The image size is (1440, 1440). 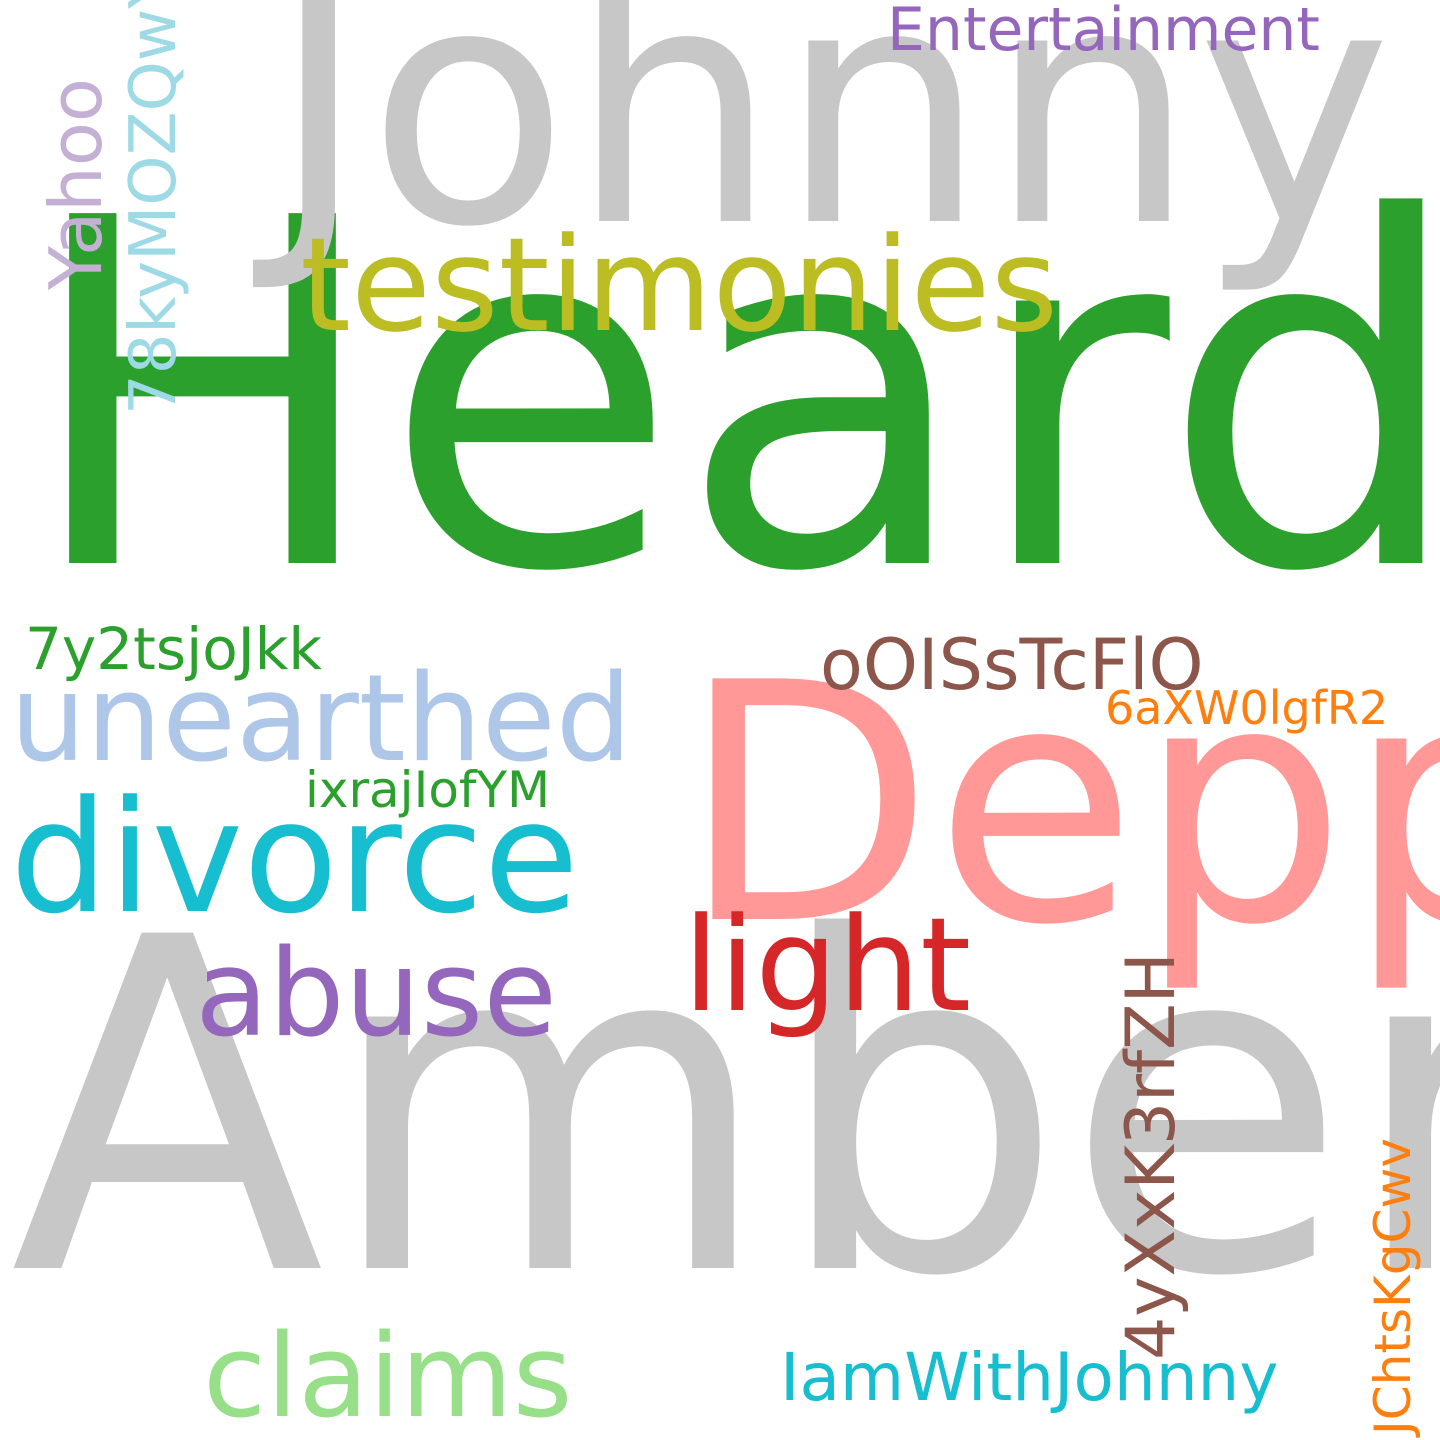 What do you see at coordinates (321, 719) in the screenshot?
I see `word-unearthed: unearthed` at bounding box center [321, 719].